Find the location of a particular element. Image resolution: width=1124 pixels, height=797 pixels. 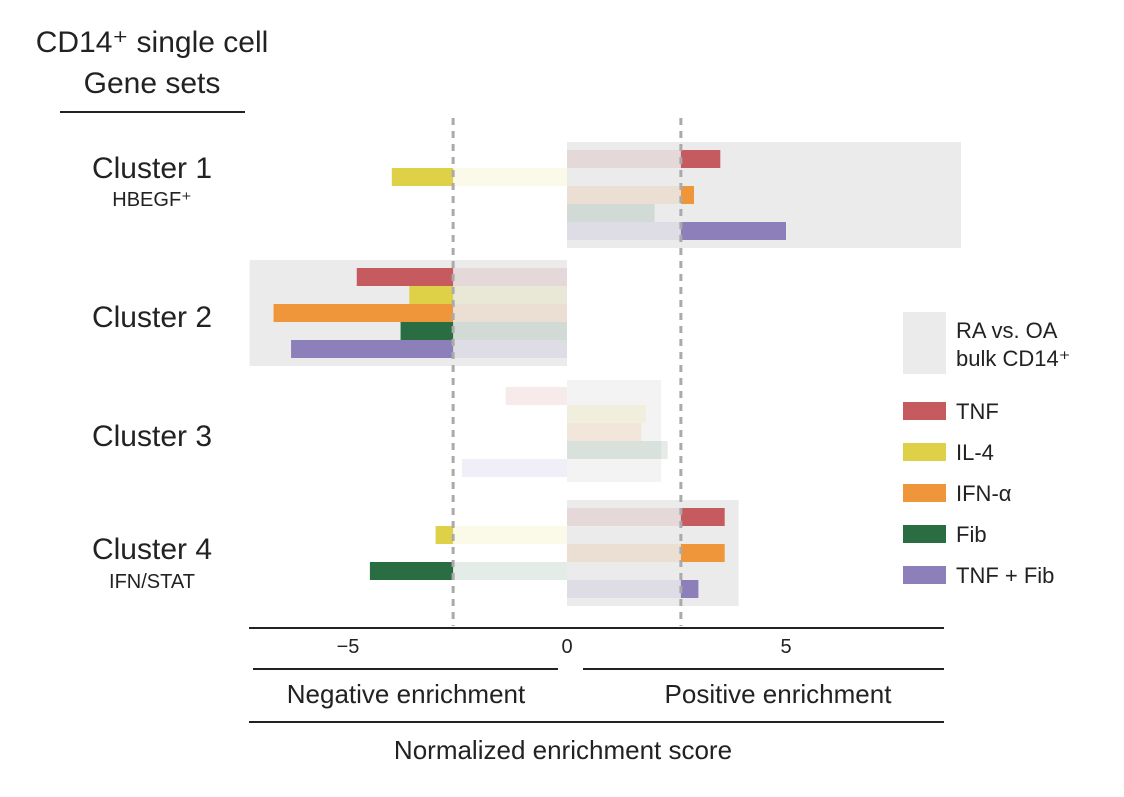

x-tick-label: 0 is located at coordinates (566, 647).